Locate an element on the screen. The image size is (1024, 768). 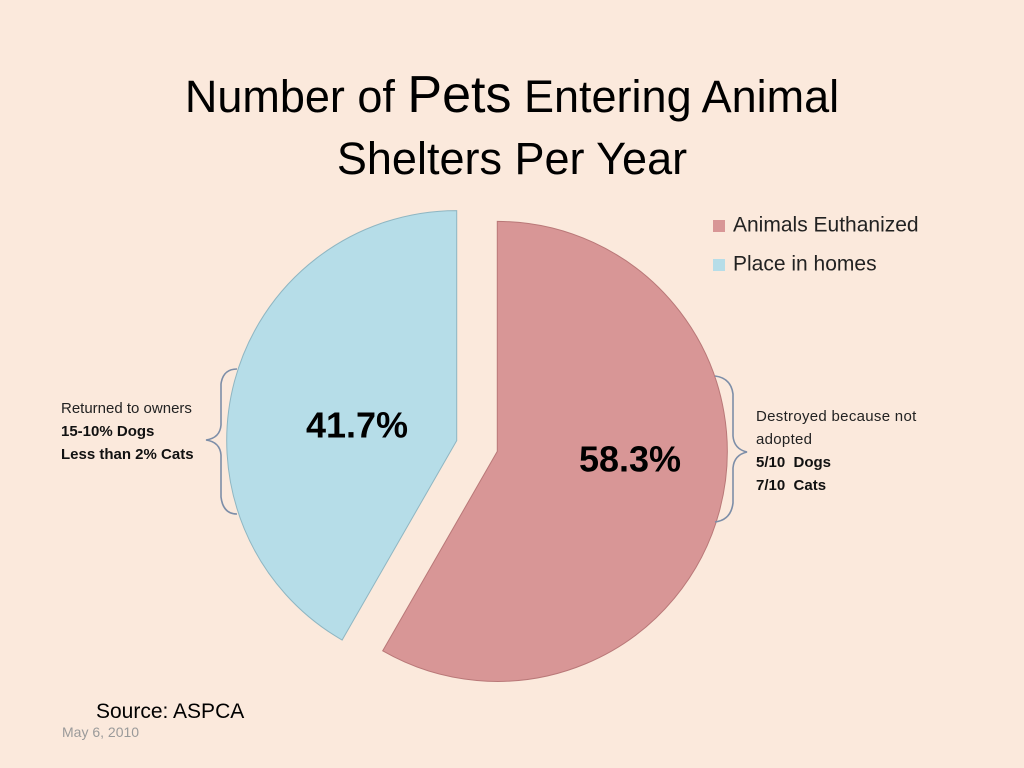
right-brace is located at coordinates (731, 449).